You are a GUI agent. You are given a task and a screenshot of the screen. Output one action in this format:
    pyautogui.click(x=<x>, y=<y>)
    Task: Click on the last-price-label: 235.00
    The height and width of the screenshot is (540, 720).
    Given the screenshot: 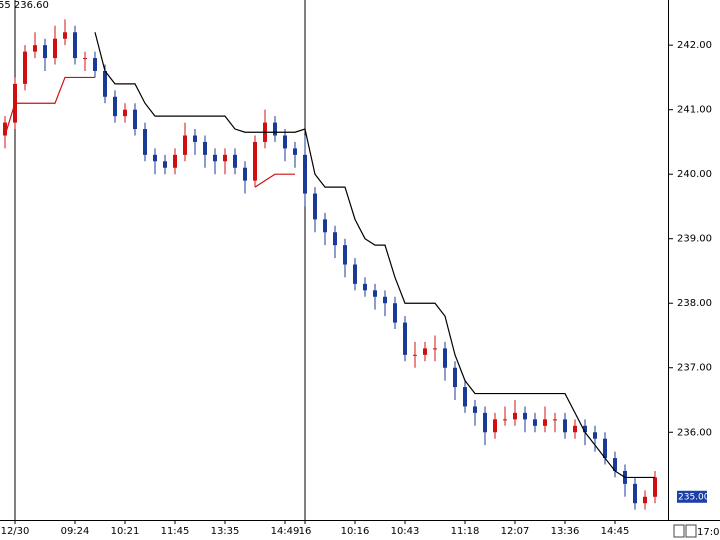 What is the action you would take?
    pyautogui.click(x=694, y=497)
    